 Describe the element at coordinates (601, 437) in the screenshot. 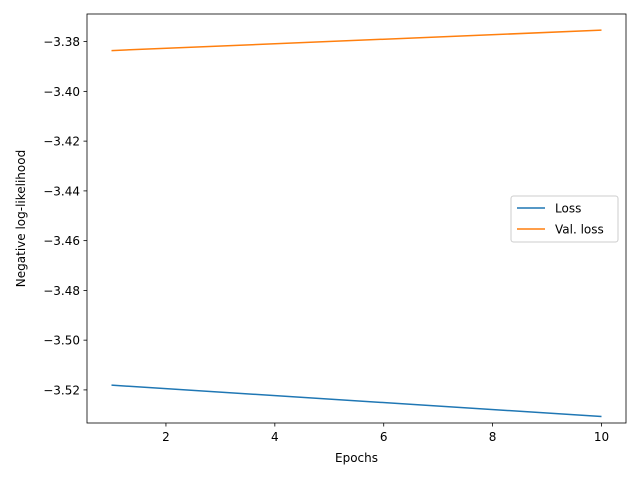

I see `x-tick-label: 10` at that location.